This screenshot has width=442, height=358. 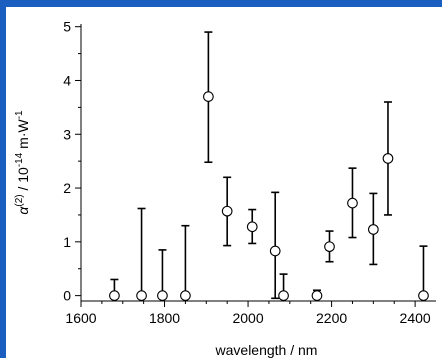 What do you see at coordinates (23, 135) in the screenshot?
I see `y-axis-title-part: m·W` at bounding box center [23, 135].